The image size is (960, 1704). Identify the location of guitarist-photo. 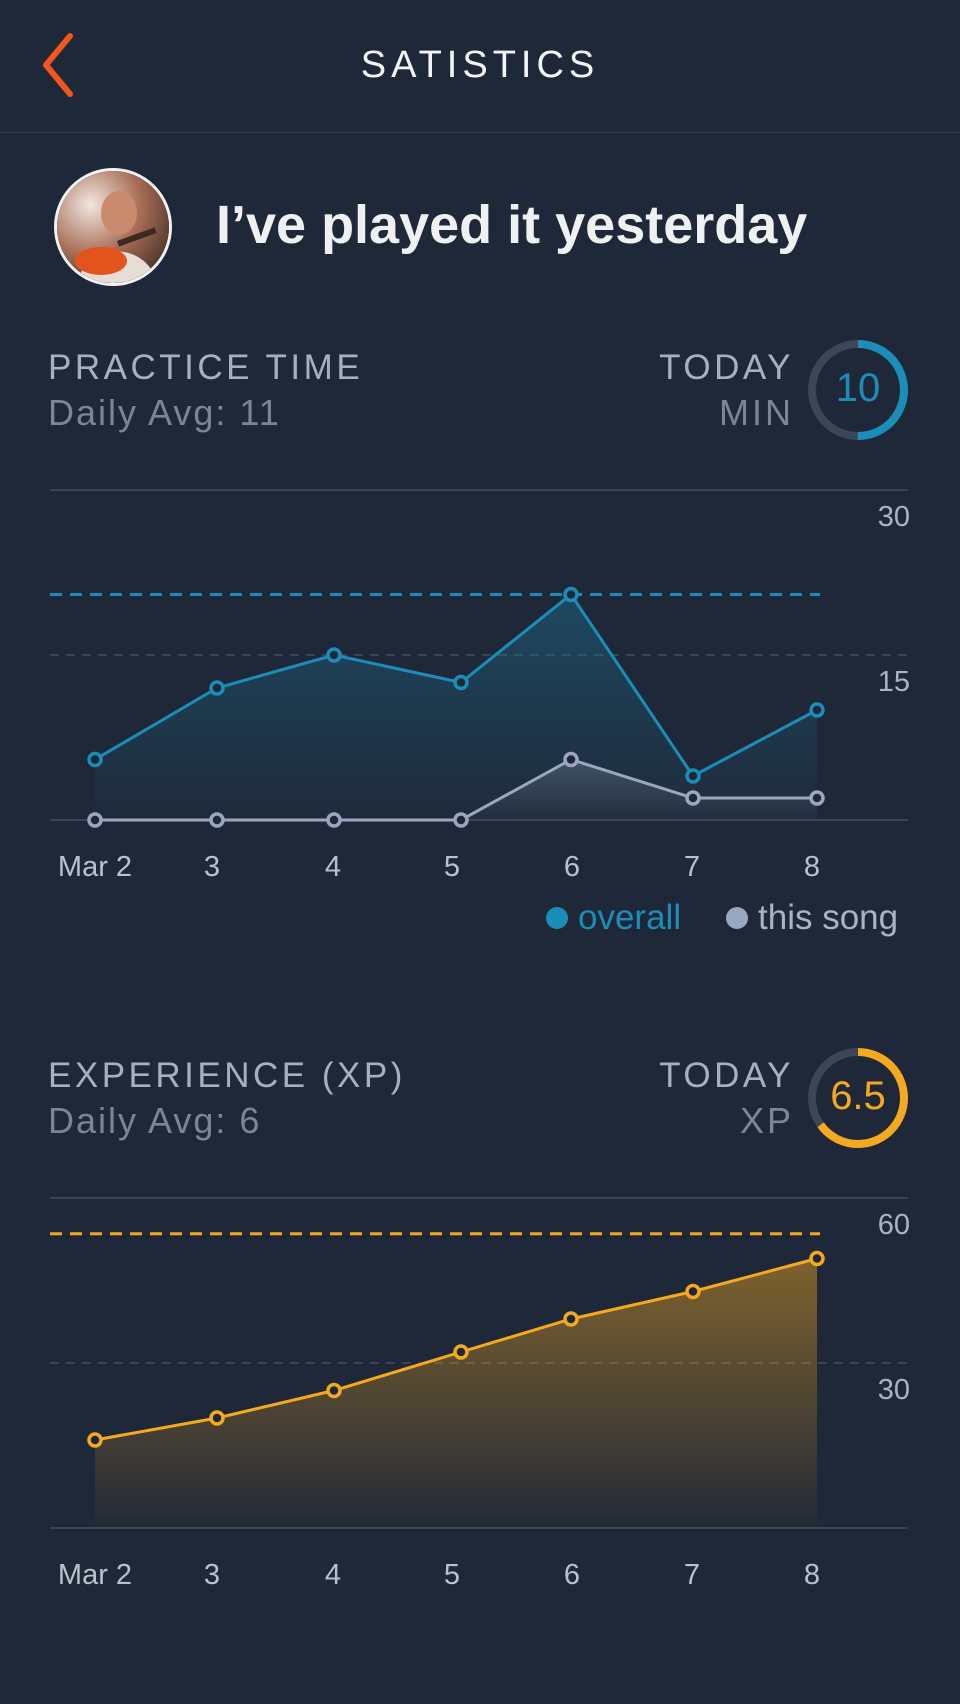
(113, 227).